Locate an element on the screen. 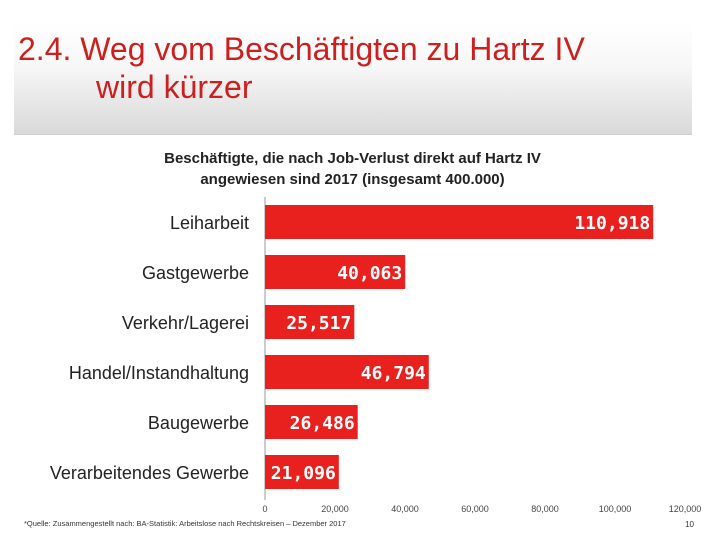 Image resolution: width=720 pixels, height=540 pixels. slide-title-line-2: wird kürzer is located at coordinates (174, 87).